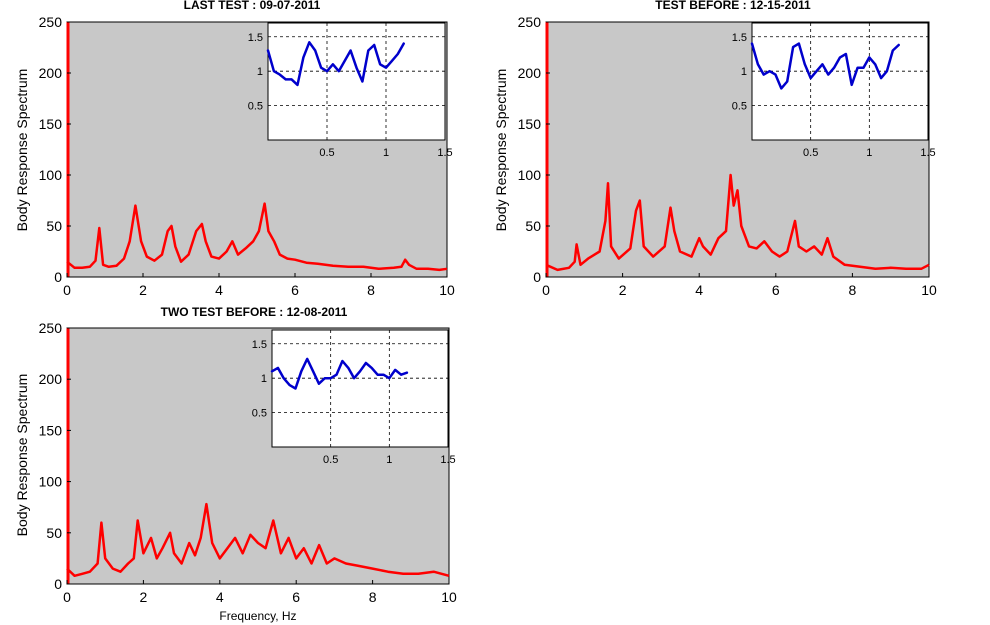 This screenshot has width=990, height=625. What do you see at coordinates (254, 312) in the screenshot?
I see `chart-title: TWO TEST BEFORE : 12-08-2011` at bounding box center [254, 312].